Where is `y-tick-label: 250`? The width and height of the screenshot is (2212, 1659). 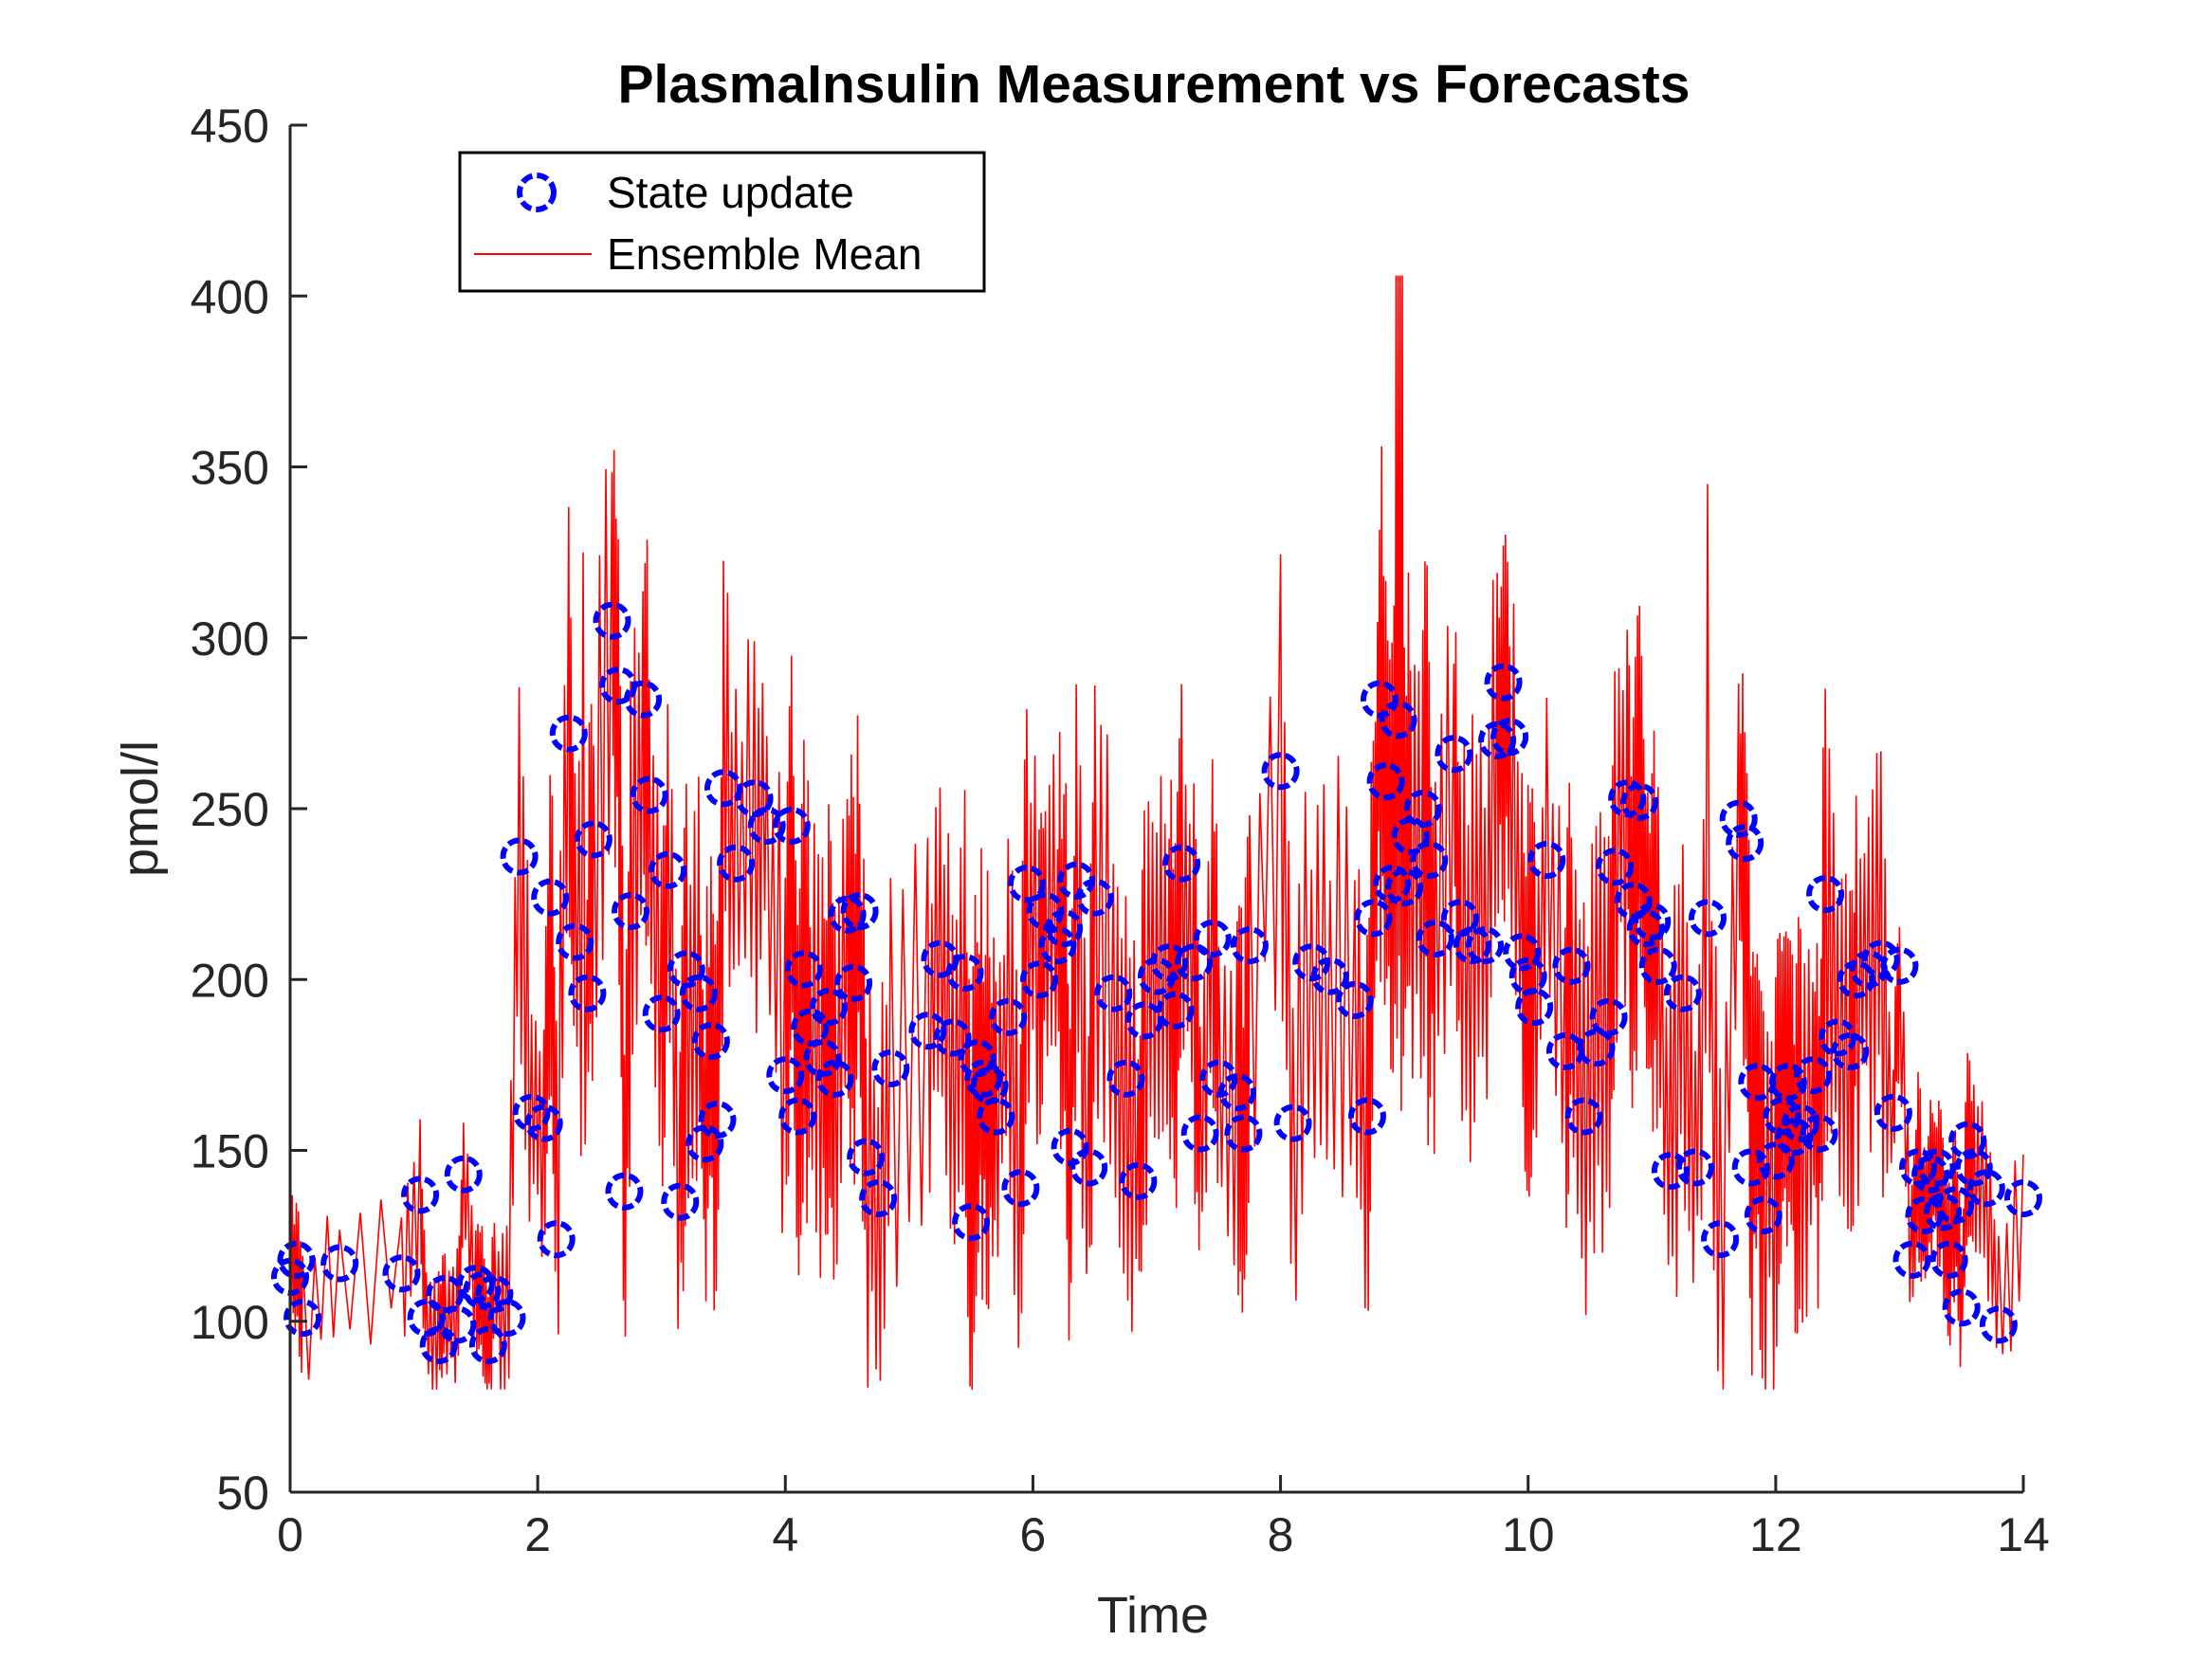
y-tick-label: 250 is located at coordinates (230, 809).